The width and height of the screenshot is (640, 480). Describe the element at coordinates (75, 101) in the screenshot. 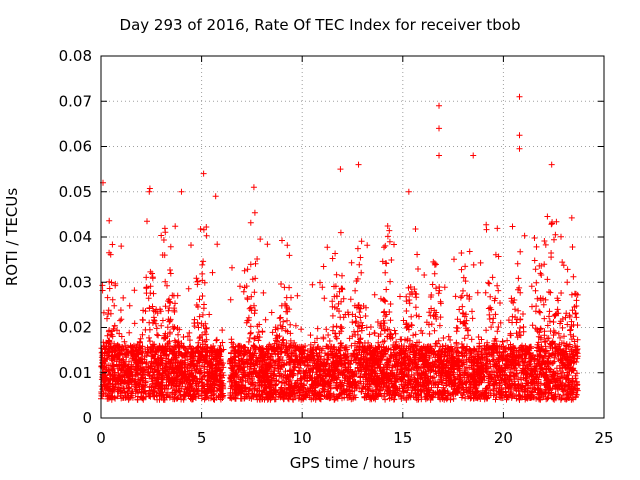

I see `y-tick-label: 0.07` at that location.